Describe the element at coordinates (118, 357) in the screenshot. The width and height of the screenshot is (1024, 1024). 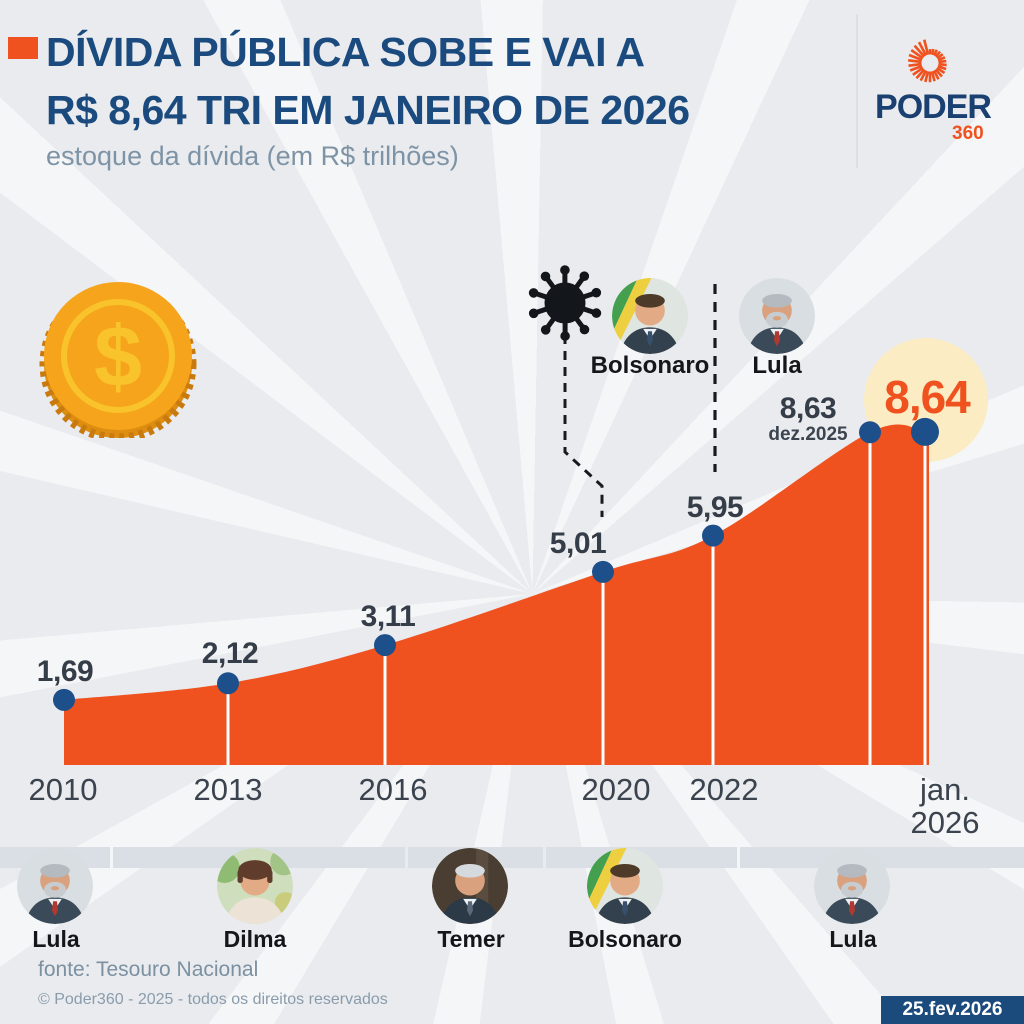
I see `dollar-sign: $` at that location.